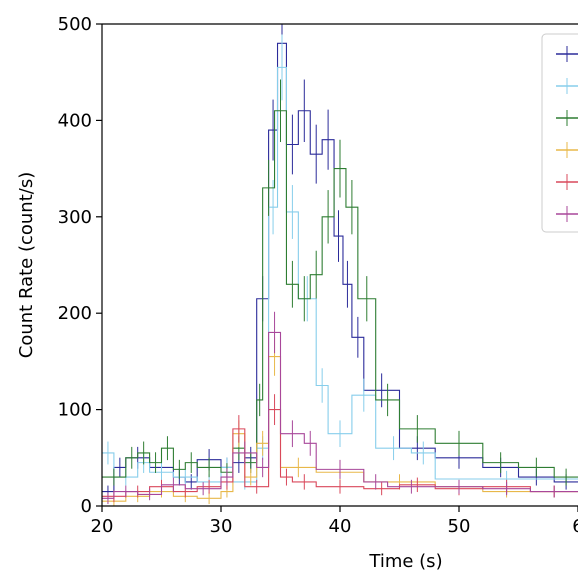  What do you see at coordinates (86, 506) in the screenshot?
I see `y-tick-label: 0` at bounding box center [86, 506].